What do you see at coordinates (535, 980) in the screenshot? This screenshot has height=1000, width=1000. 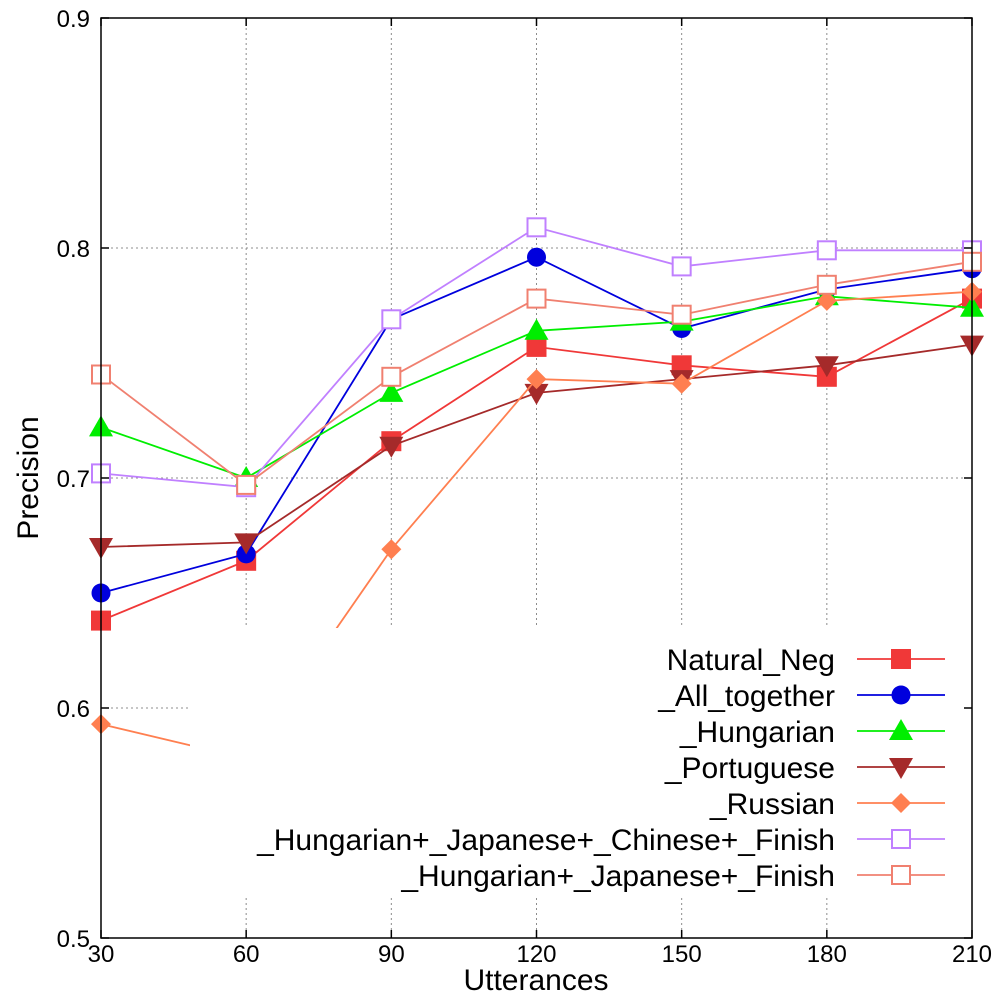 I see `x-axis-title: Utterances` at bounding box center [535, 980].